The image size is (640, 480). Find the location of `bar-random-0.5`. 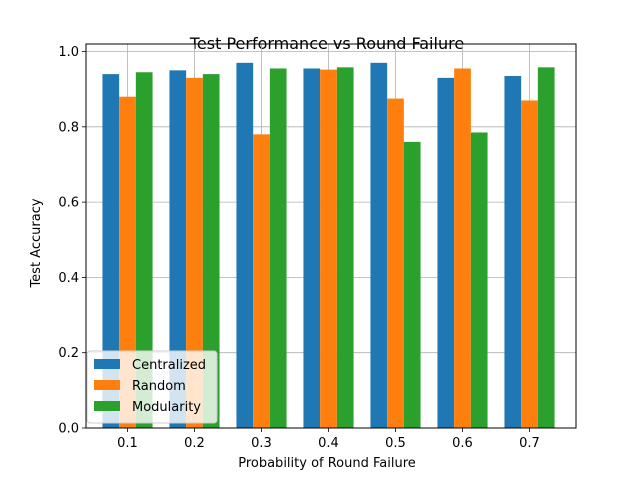

bar-random-0.5 is located at coordinates (395, 263).